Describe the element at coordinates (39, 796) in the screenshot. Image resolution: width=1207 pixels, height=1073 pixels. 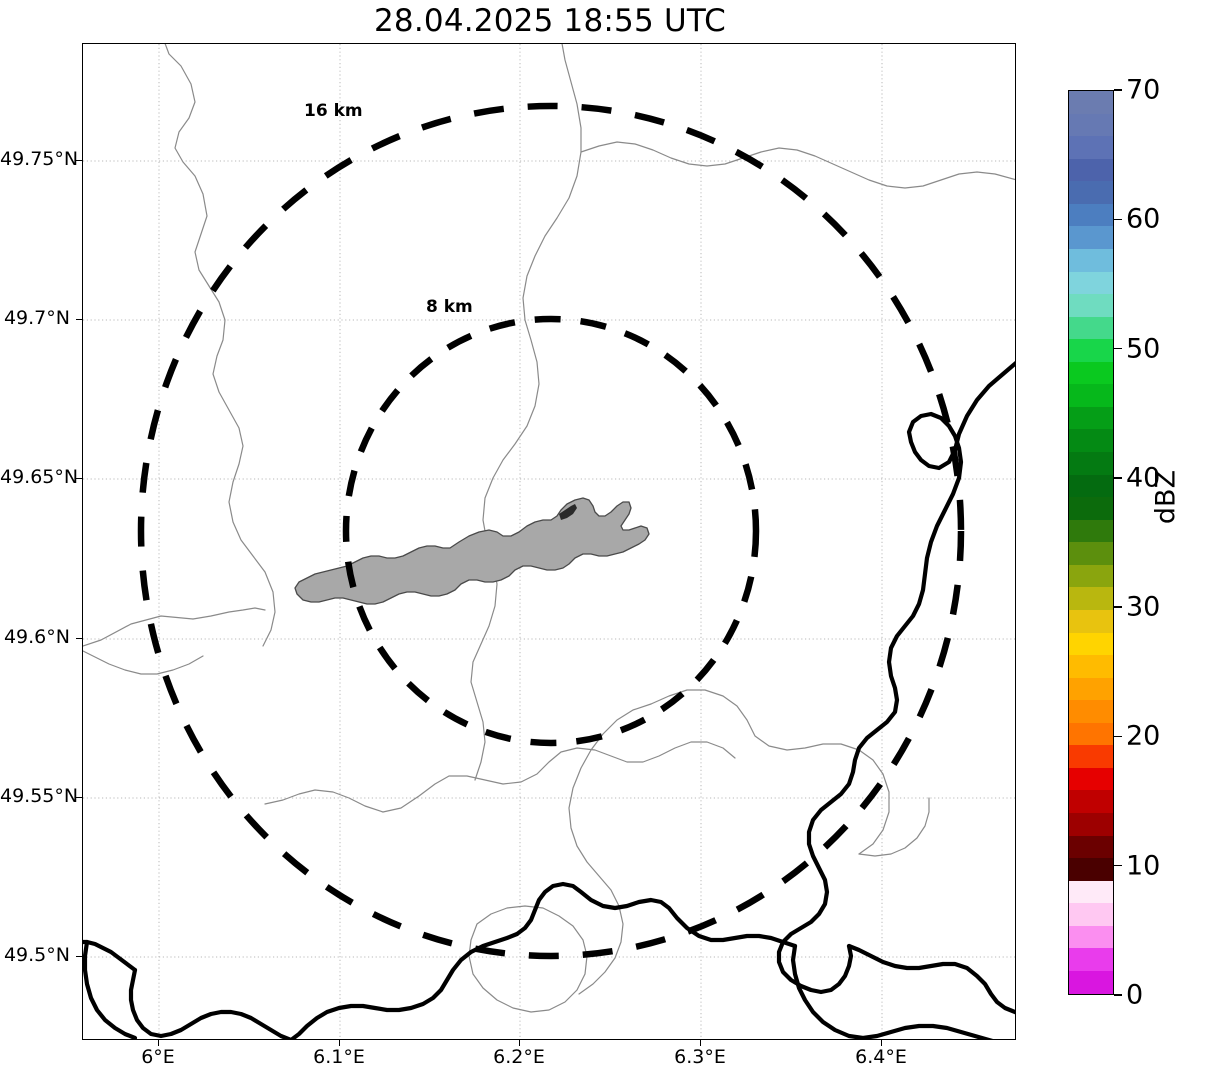
I see `lat-tick-label-4955: 49.55°N` at that location.